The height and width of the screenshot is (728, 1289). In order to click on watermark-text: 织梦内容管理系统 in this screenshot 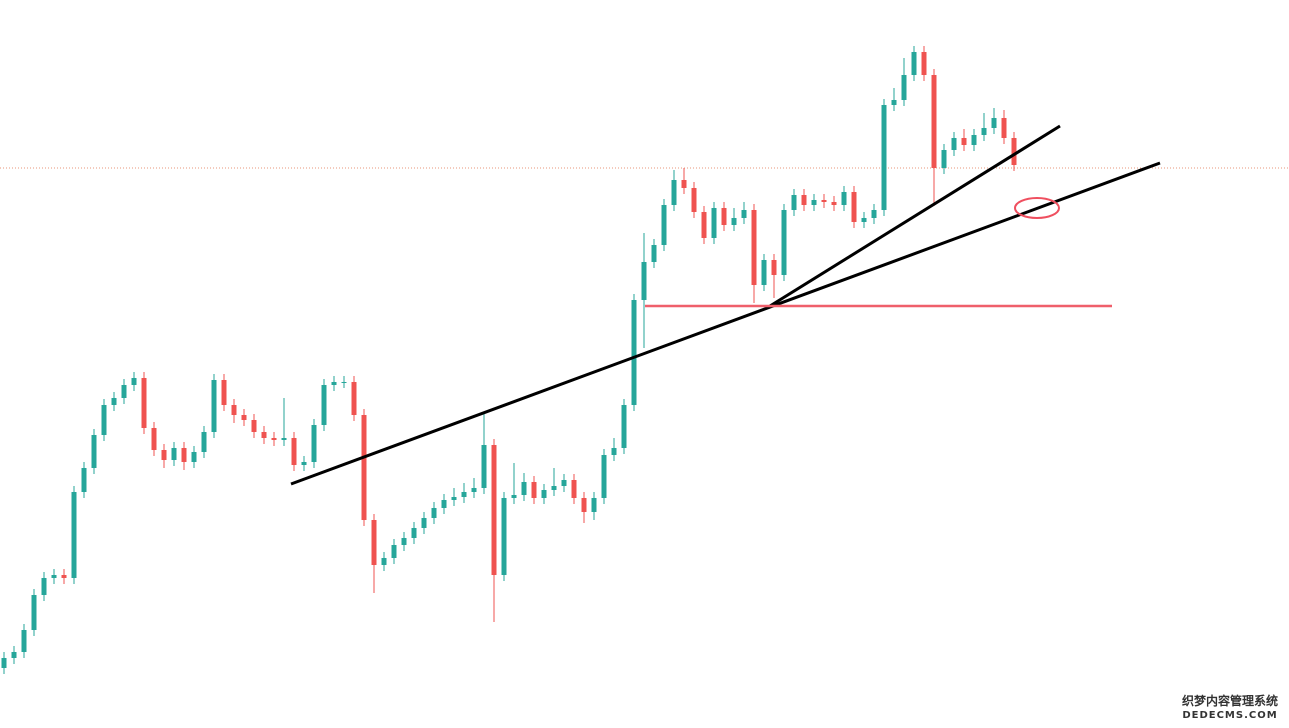, I will do `click(1230, 700)`.